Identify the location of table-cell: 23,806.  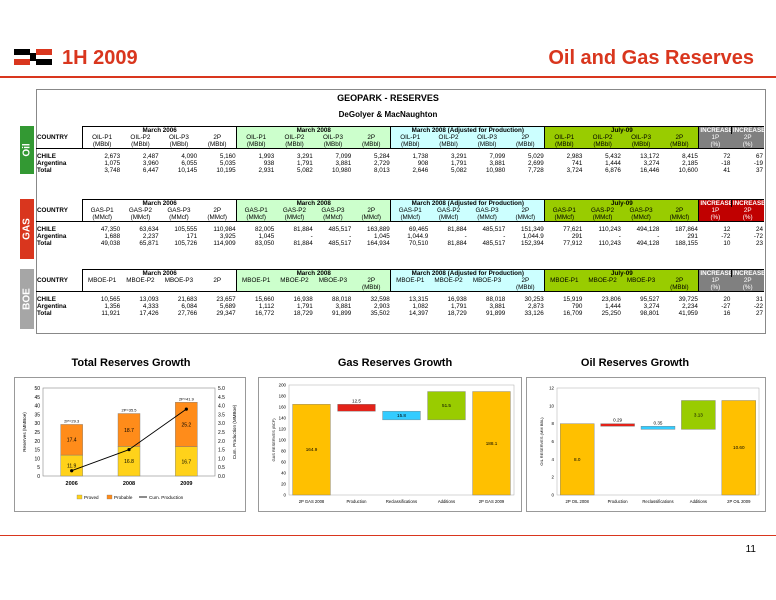
(611, 299).